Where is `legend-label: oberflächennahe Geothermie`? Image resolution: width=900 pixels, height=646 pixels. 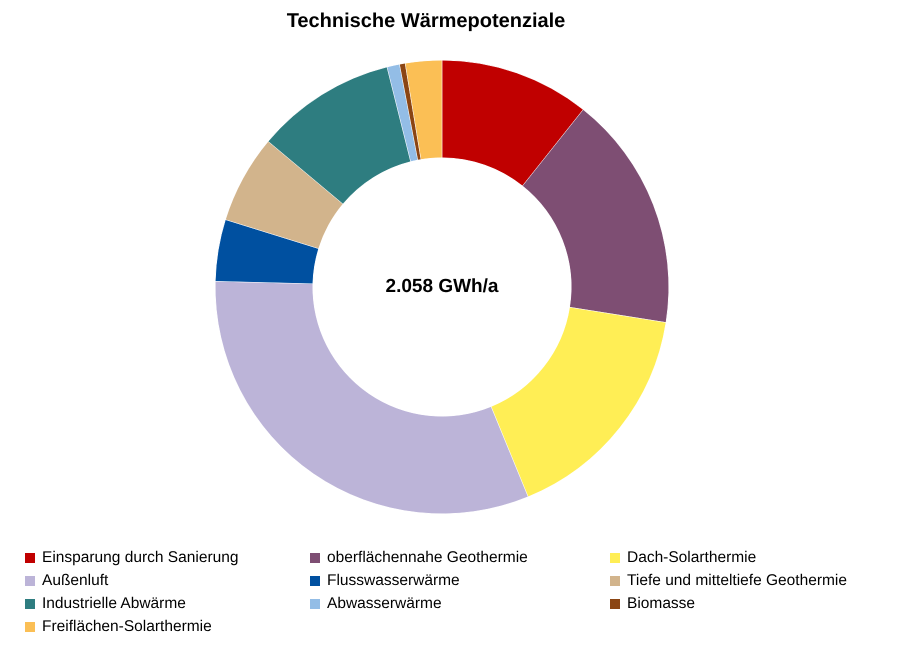 legend-label: oberflächennahe Geothermie is located at coordinates (427, 557).